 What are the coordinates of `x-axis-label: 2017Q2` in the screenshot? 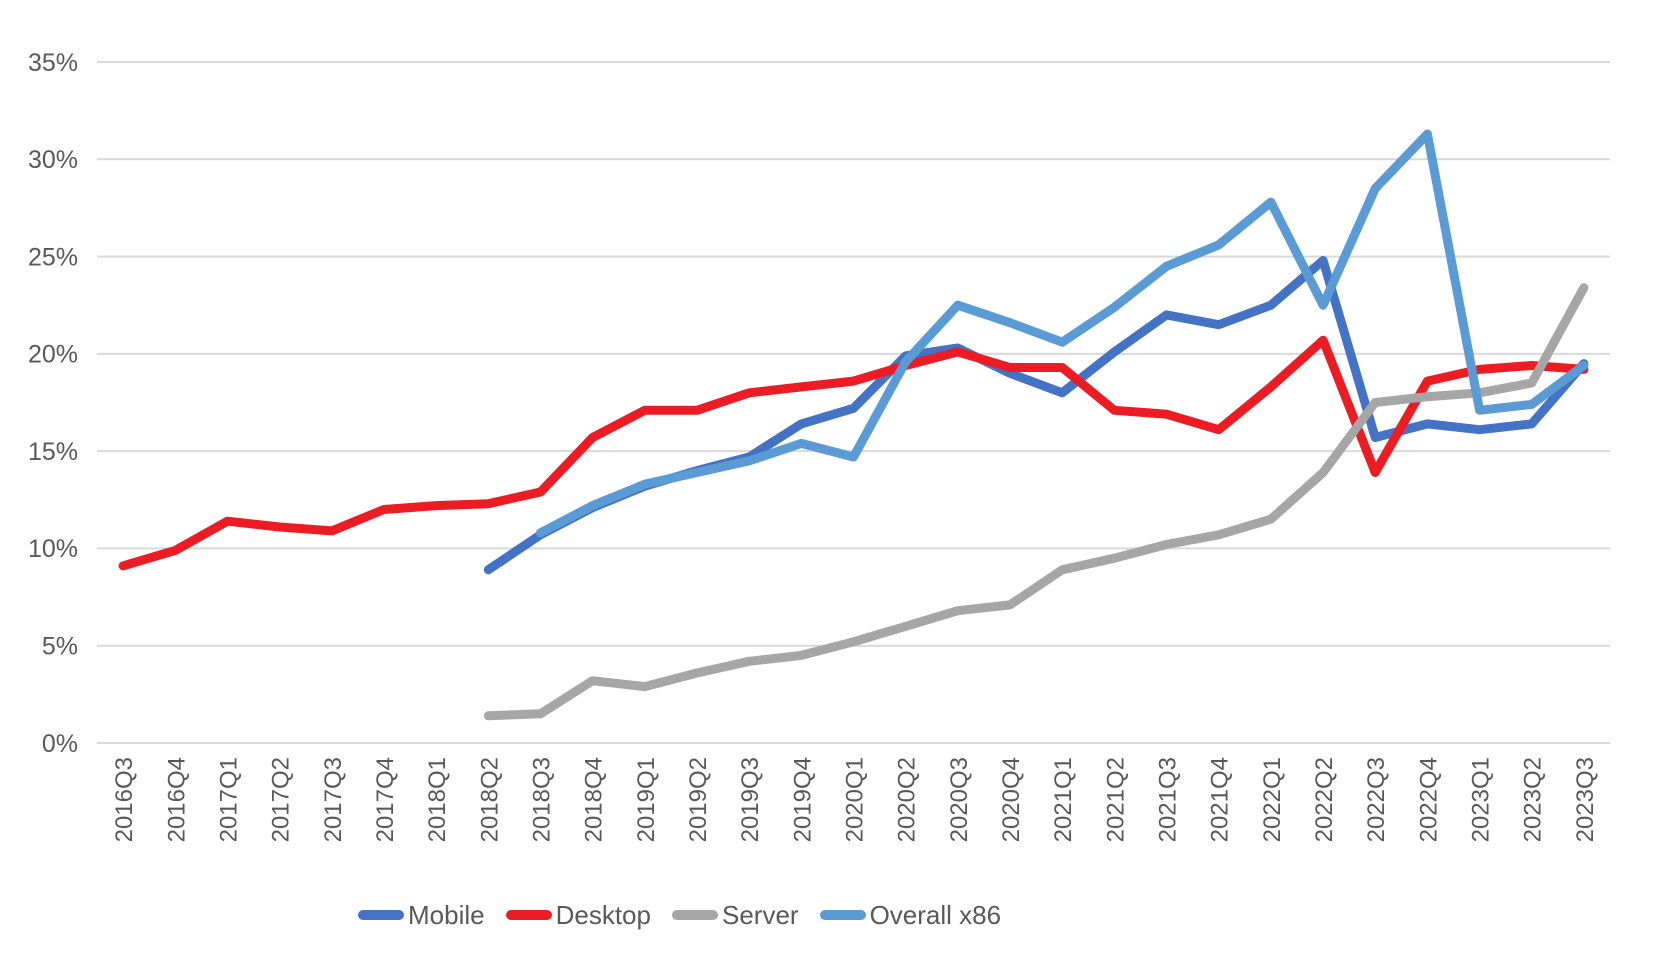 It's located at (281, 799).